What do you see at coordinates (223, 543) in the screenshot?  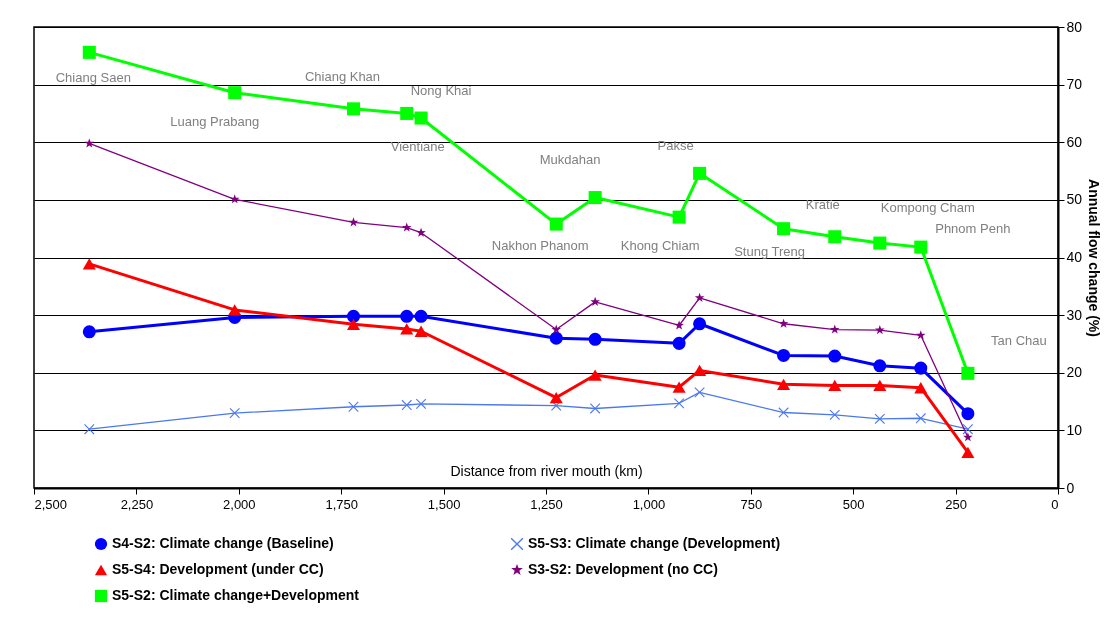 I see `legend-label: S4-S2: Climate change (Baseline)` at bounding box center [223, 543].